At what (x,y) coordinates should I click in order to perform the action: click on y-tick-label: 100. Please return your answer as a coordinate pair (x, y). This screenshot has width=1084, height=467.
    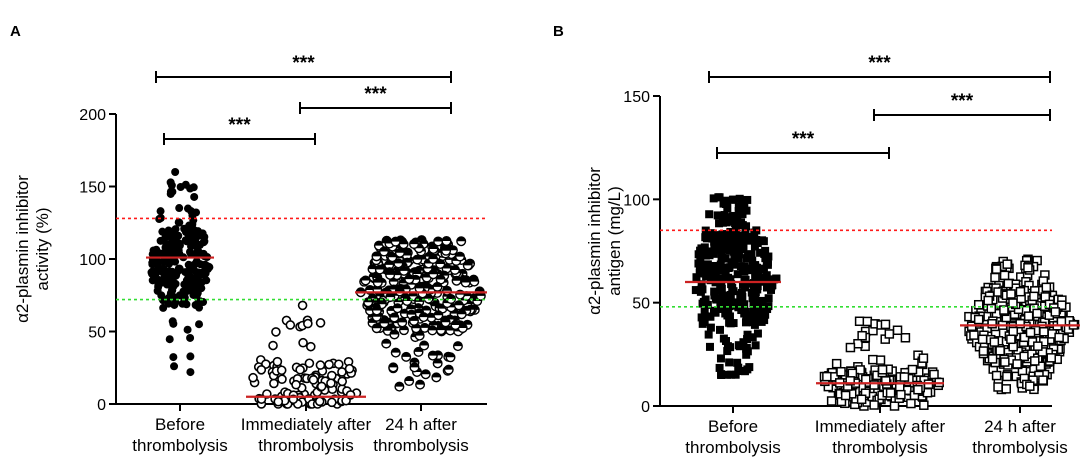
    Looking at the image, I should click on (636, 200).